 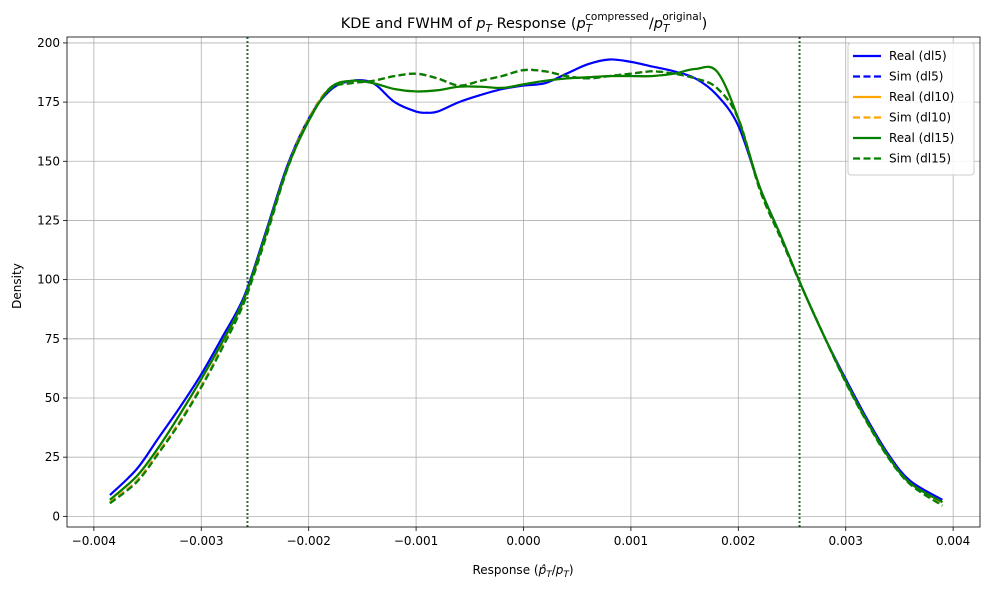 I want to click on y-tick-label-4: 100, so click(x=48, y=280).